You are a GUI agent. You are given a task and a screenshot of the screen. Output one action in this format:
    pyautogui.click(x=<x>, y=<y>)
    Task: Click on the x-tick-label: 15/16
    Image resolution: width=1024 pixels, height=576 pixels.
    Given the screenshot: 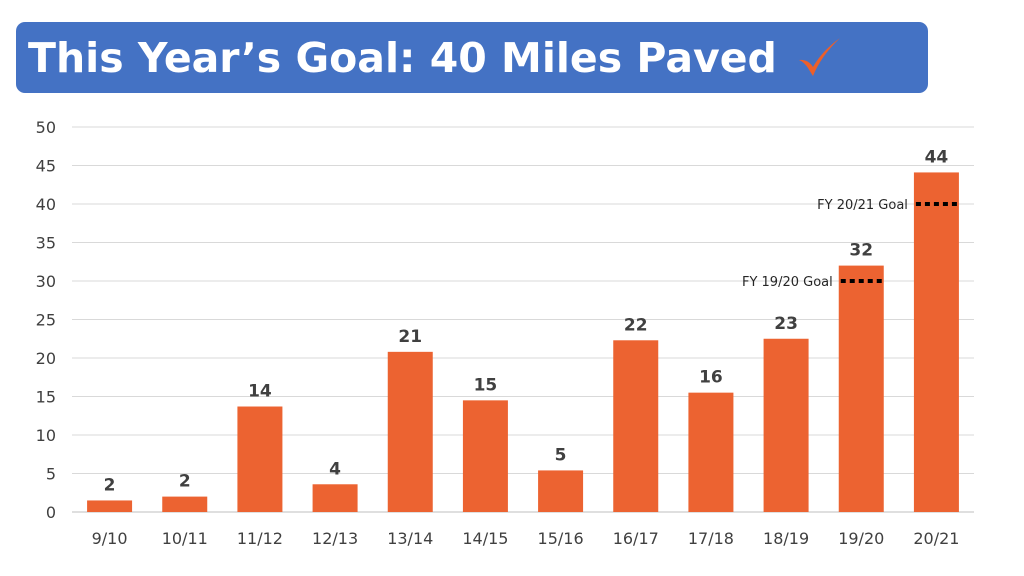 What is the action you would take?
    pyautogui.click(x=561, y=538)
    